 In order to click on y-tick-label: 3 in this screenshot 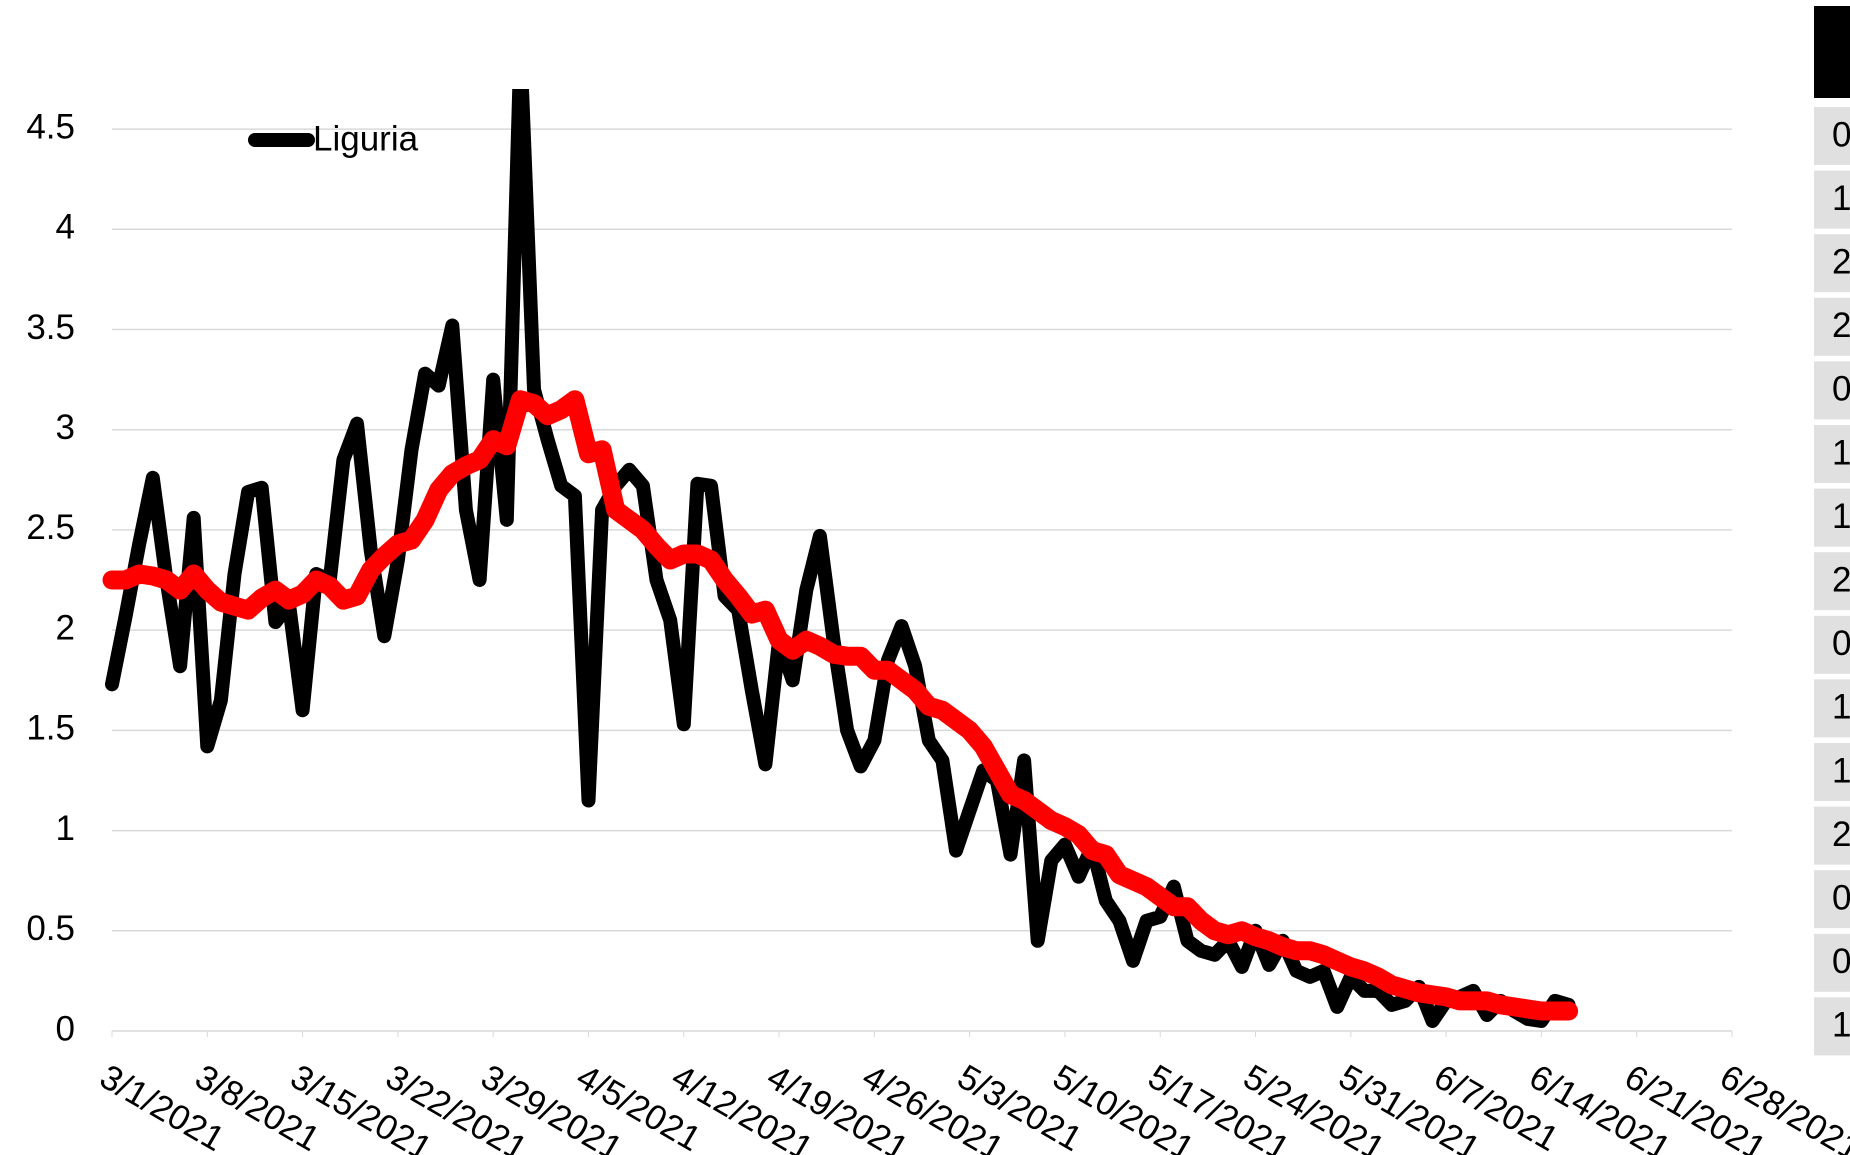, I will do `click(65, 427)`.